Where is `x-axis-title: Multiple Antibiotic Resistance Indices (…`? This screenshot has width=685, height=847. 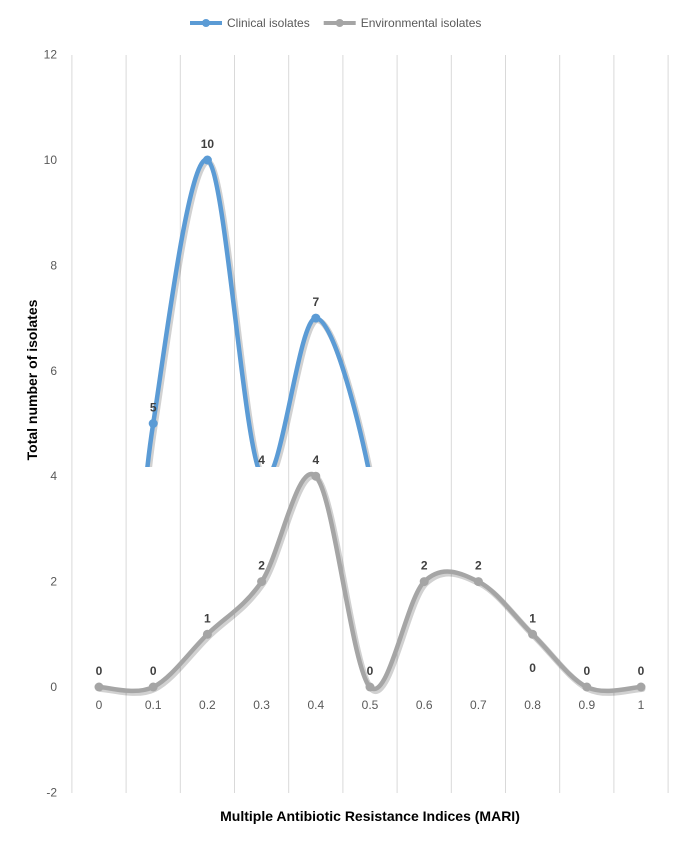
x-axis-title: Multiple Antibiotic Resistance Indices (… is located at coordinates (370, 816).